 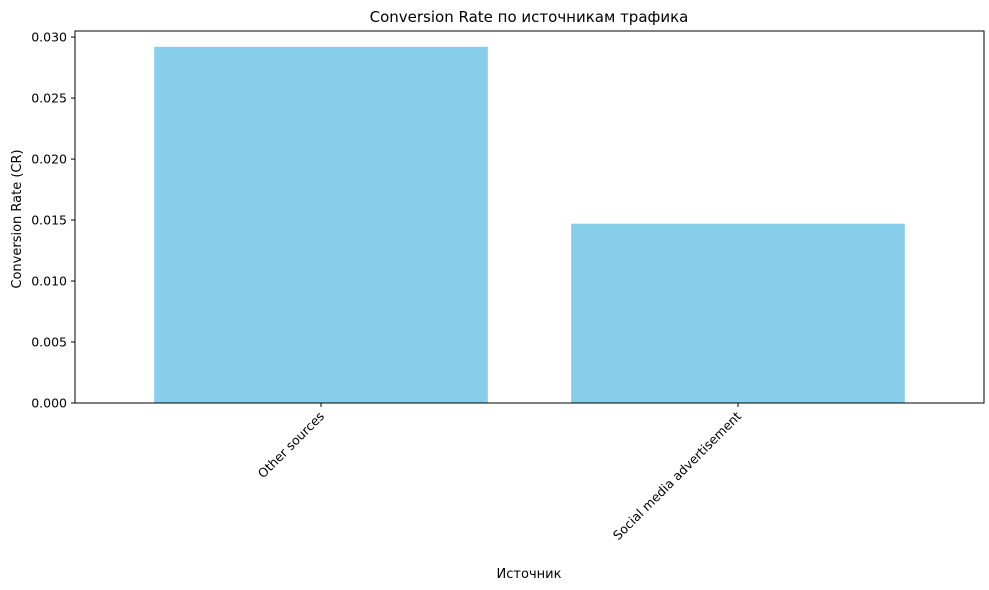 What do you see at coordinates (529, 17) in the screenshot?
I see `chart-title: Conversion Rate по источникам трафика` at bounding box center [529, 17].